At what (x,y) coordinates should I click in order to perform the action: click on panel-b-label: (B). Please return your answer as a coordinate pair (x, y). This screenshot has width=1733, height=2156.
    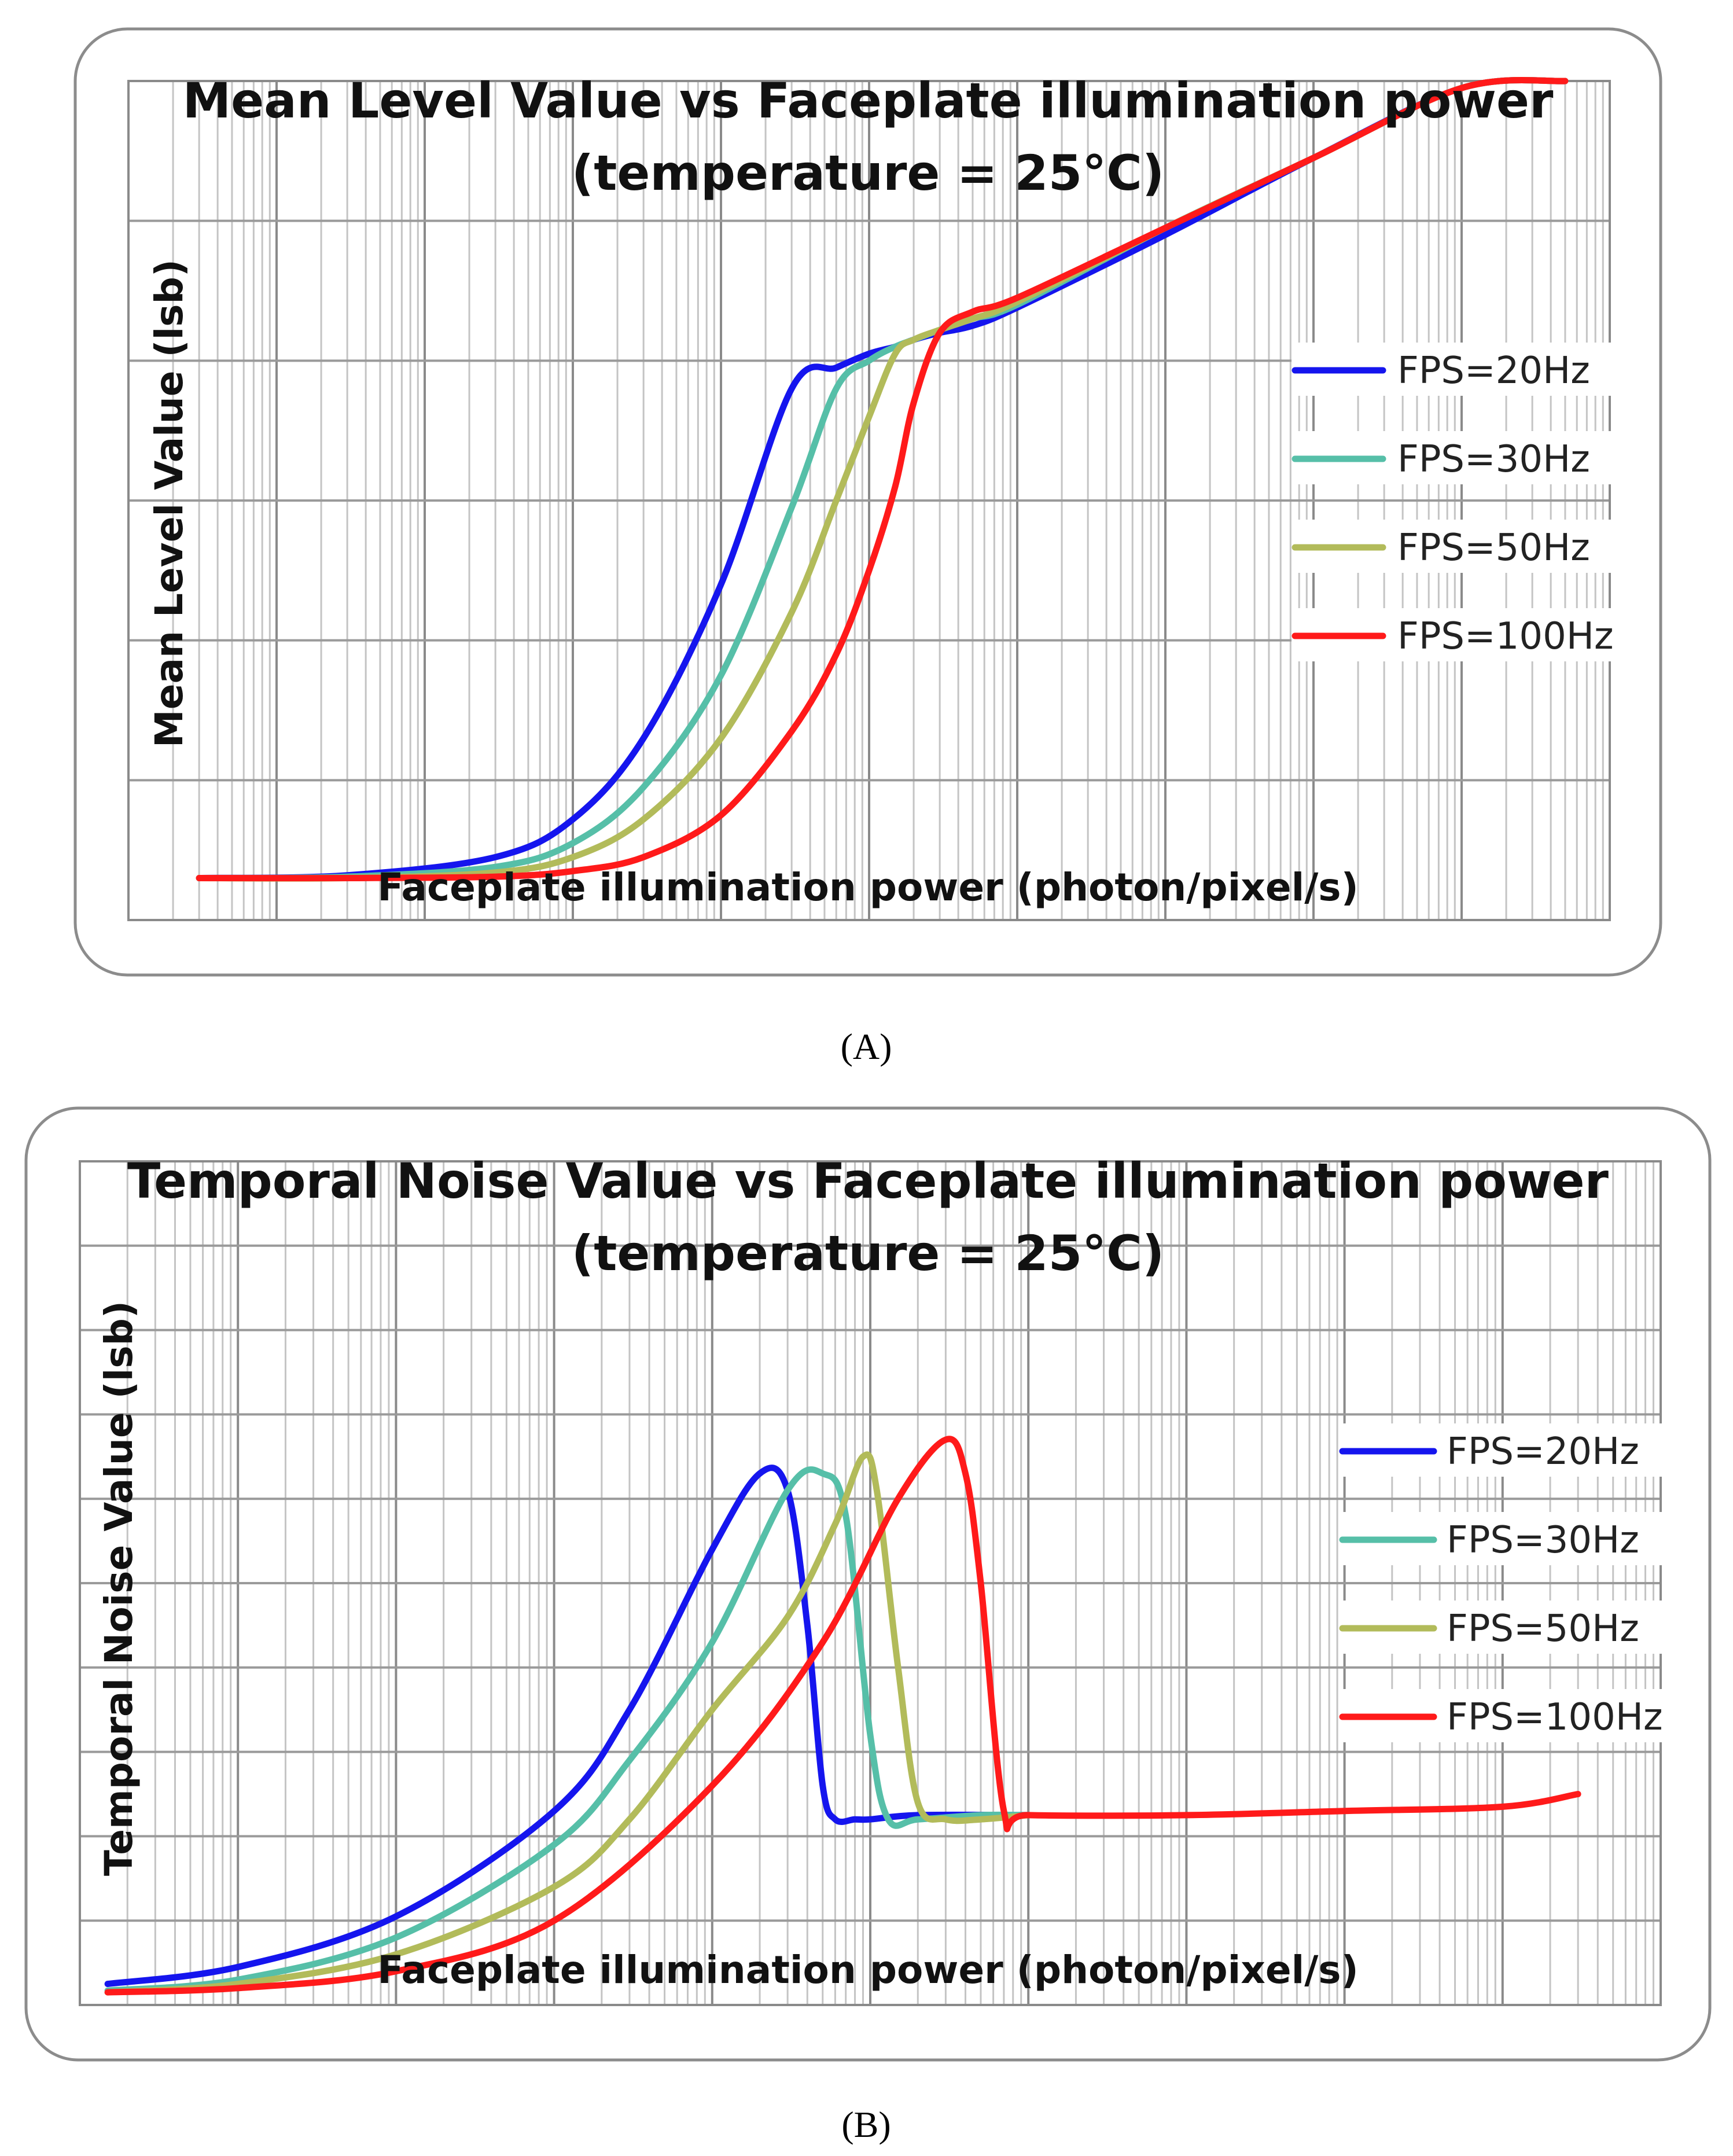
    Looking at the image, I should click on (866, 2125).